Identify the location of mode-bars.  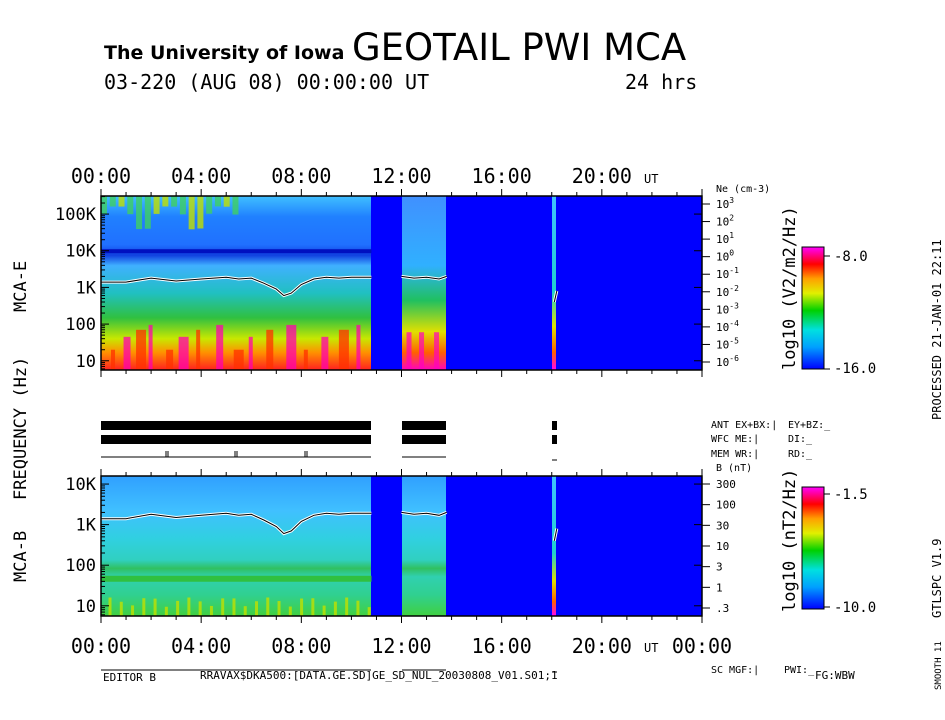
(329, 441).